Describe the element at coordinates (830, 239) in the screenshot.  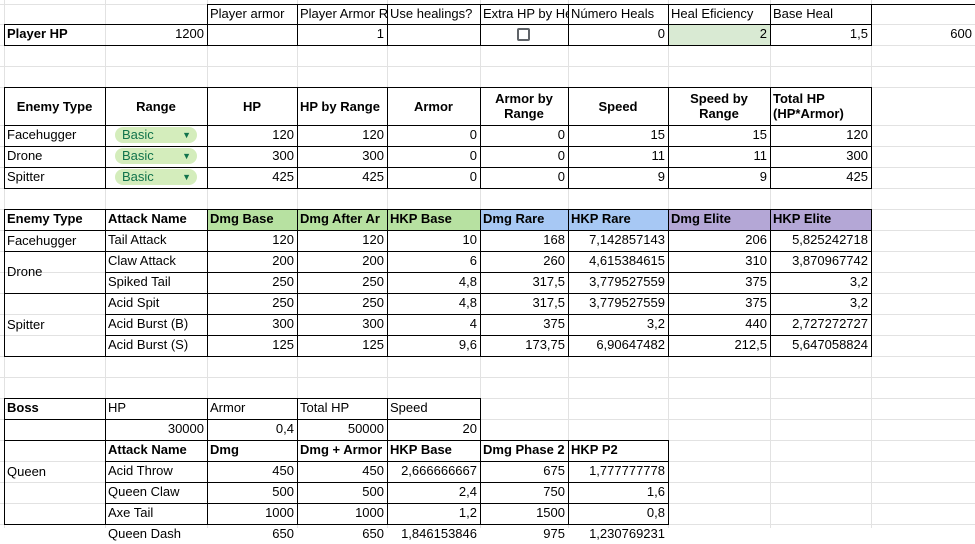
I see `attack-value-cell: 5,825242718` at that location.